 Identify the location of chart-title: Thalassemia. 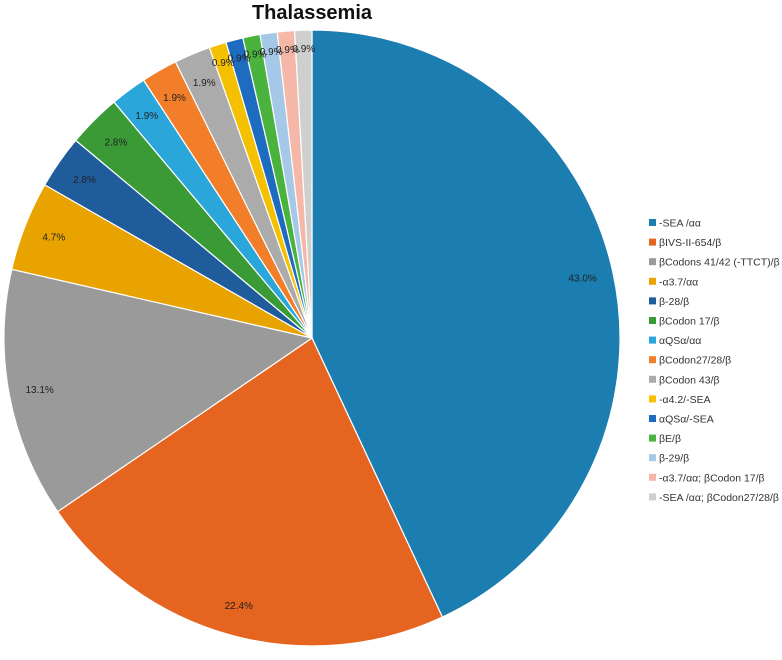
(312, 13).